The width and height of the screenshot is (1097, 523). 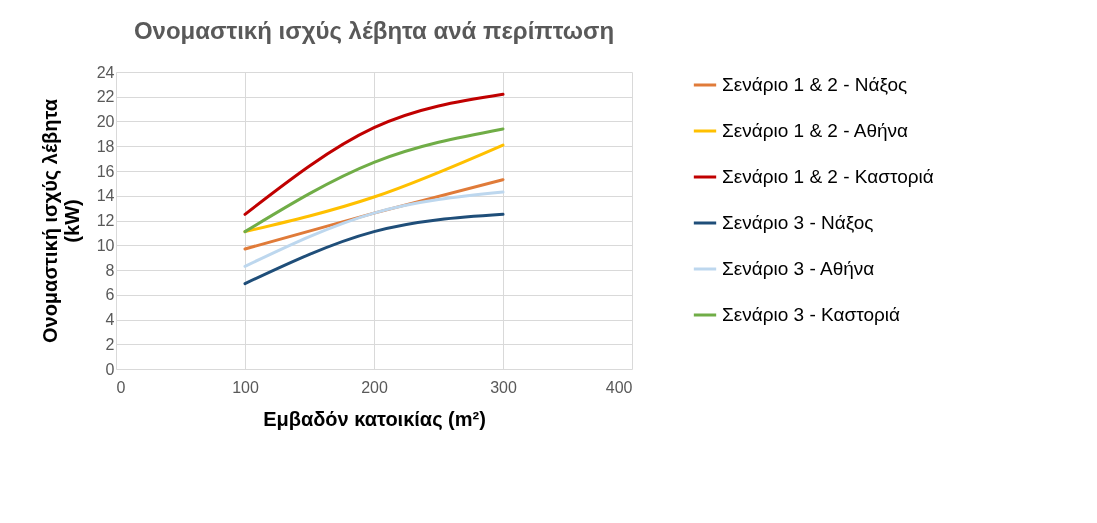 I want to click on y-tick-label: 10, so click(x=105, y=245).